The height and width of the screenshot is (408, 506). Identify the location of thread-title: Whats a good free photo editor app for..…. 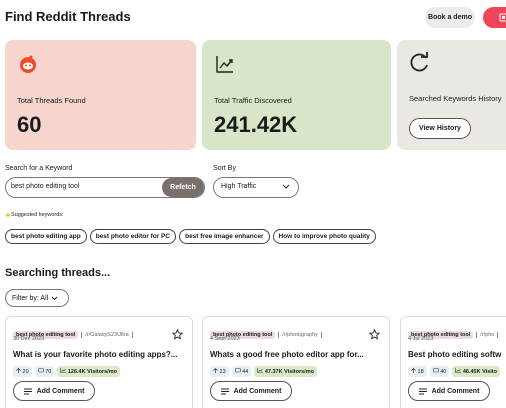
(287, 354).